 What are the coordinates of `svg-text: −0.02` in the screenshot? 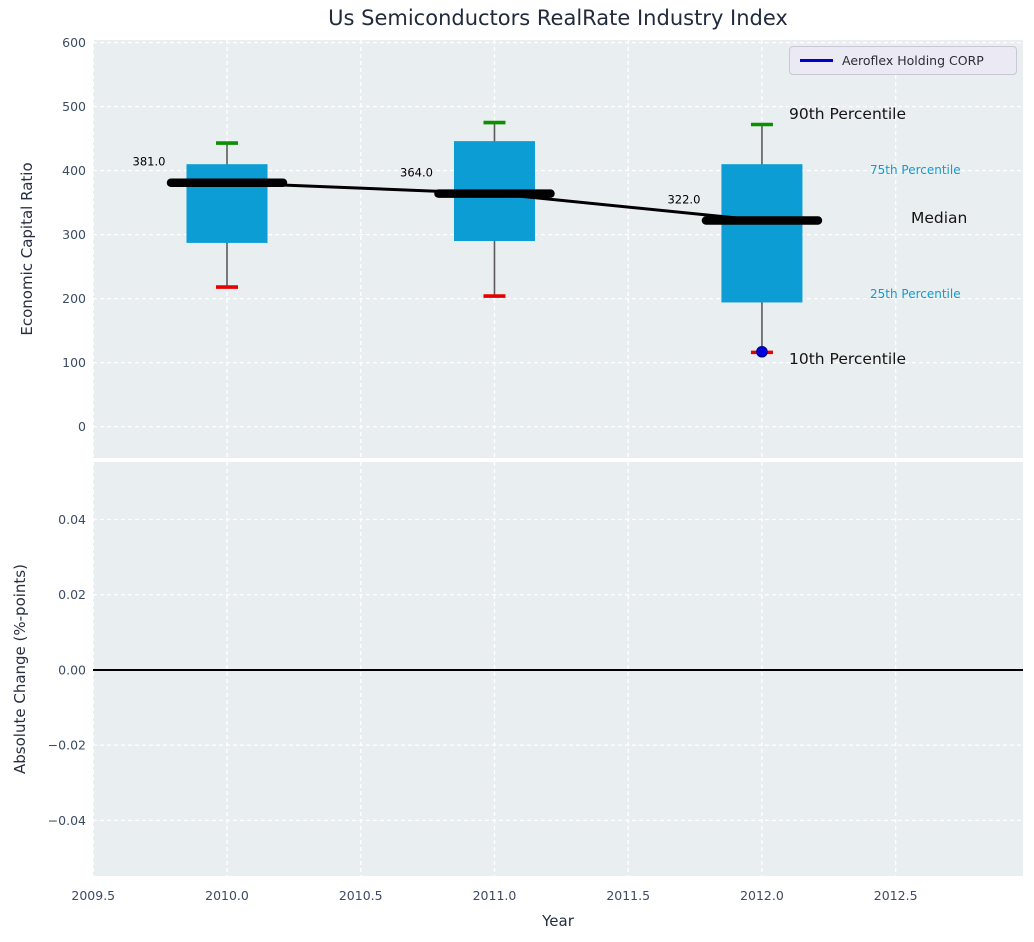 It's located at (67, 745).